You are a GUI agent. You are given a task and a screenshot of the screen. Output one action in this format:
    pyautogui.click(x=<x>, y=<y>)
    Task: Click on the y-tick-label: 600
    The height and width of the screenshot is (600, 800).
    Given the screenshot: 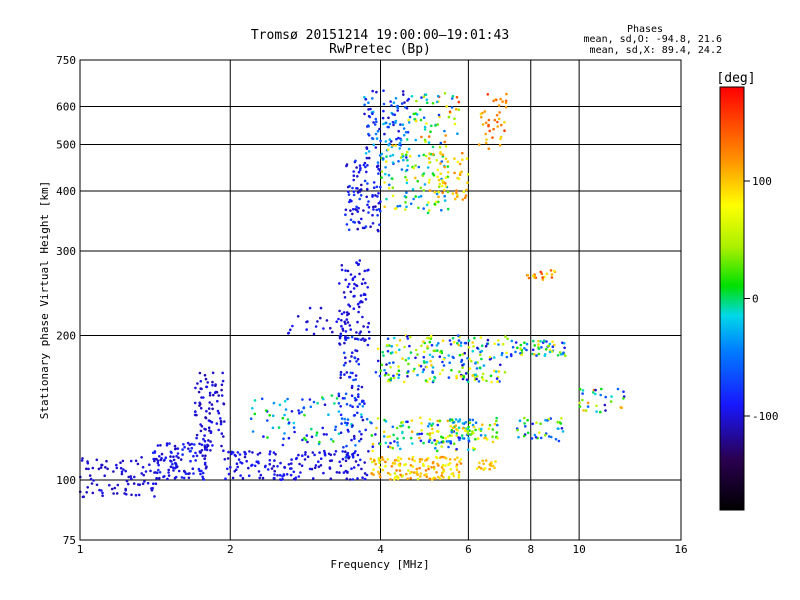 What is the action you would take?
    pyautogui.click(x=66, y=107)
    